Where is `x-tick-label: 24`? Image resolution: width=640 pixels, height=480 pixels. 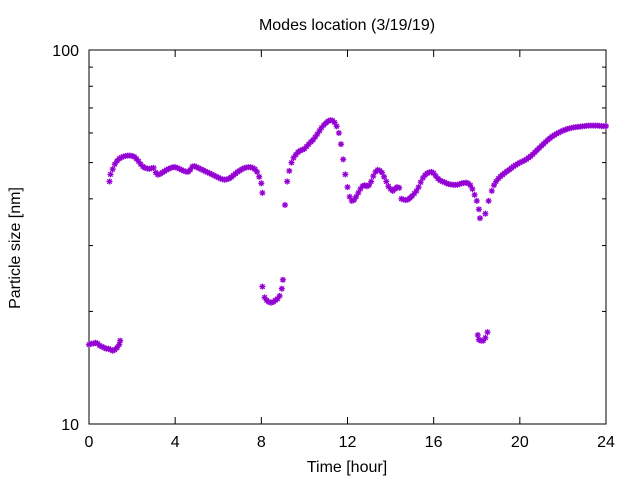 x-tick-label: 24 is located at coordinates (606, 442).